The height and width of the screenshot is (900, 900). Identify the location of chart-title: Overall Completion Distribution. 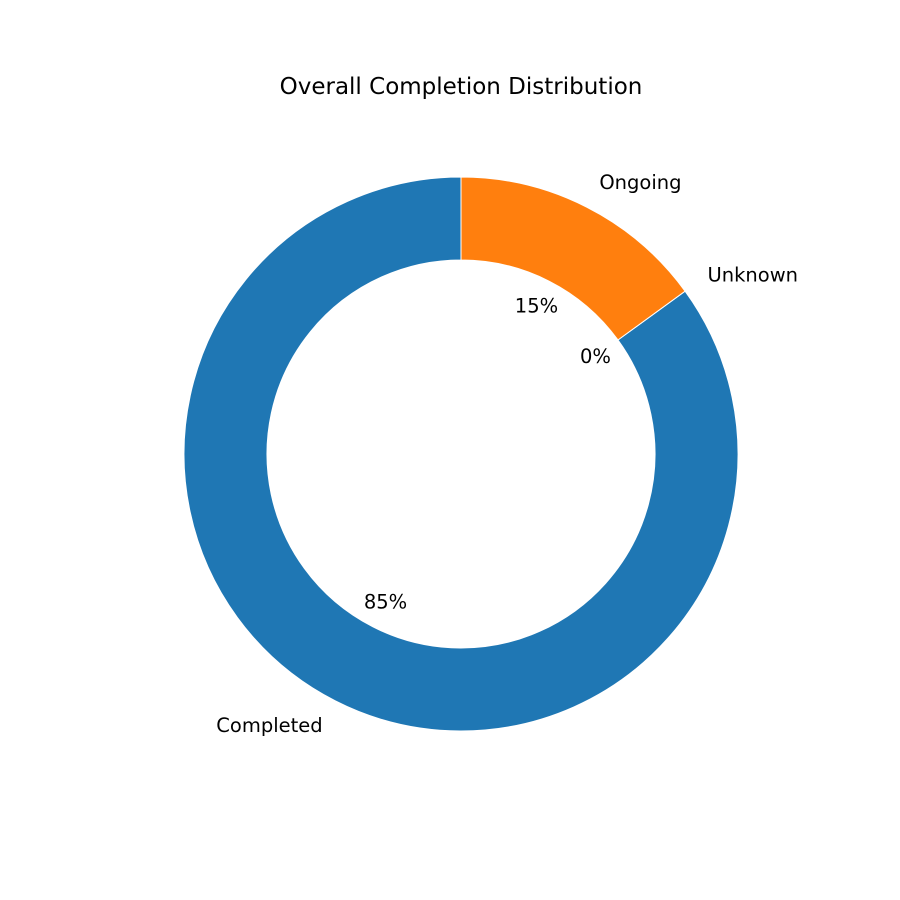
(461, 87).